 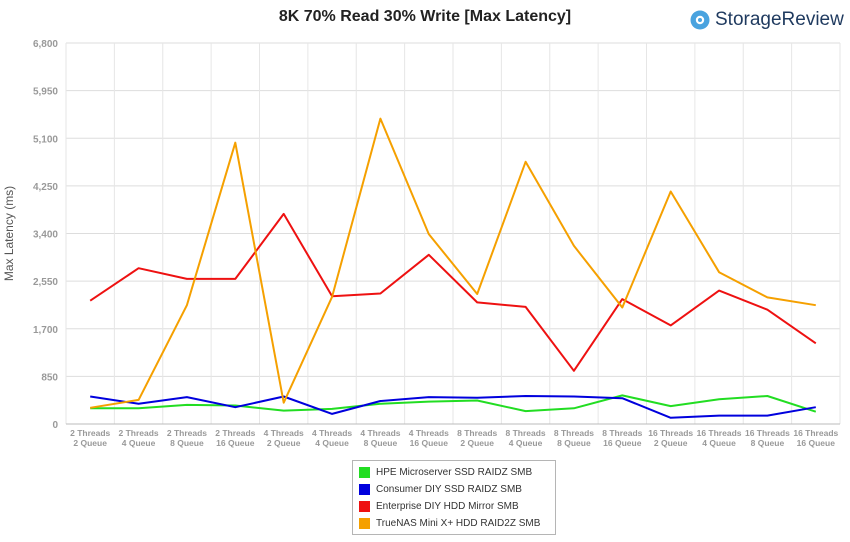 I want to click on y-axis-label: Max Latency (ms), so click(x=9, y=233).